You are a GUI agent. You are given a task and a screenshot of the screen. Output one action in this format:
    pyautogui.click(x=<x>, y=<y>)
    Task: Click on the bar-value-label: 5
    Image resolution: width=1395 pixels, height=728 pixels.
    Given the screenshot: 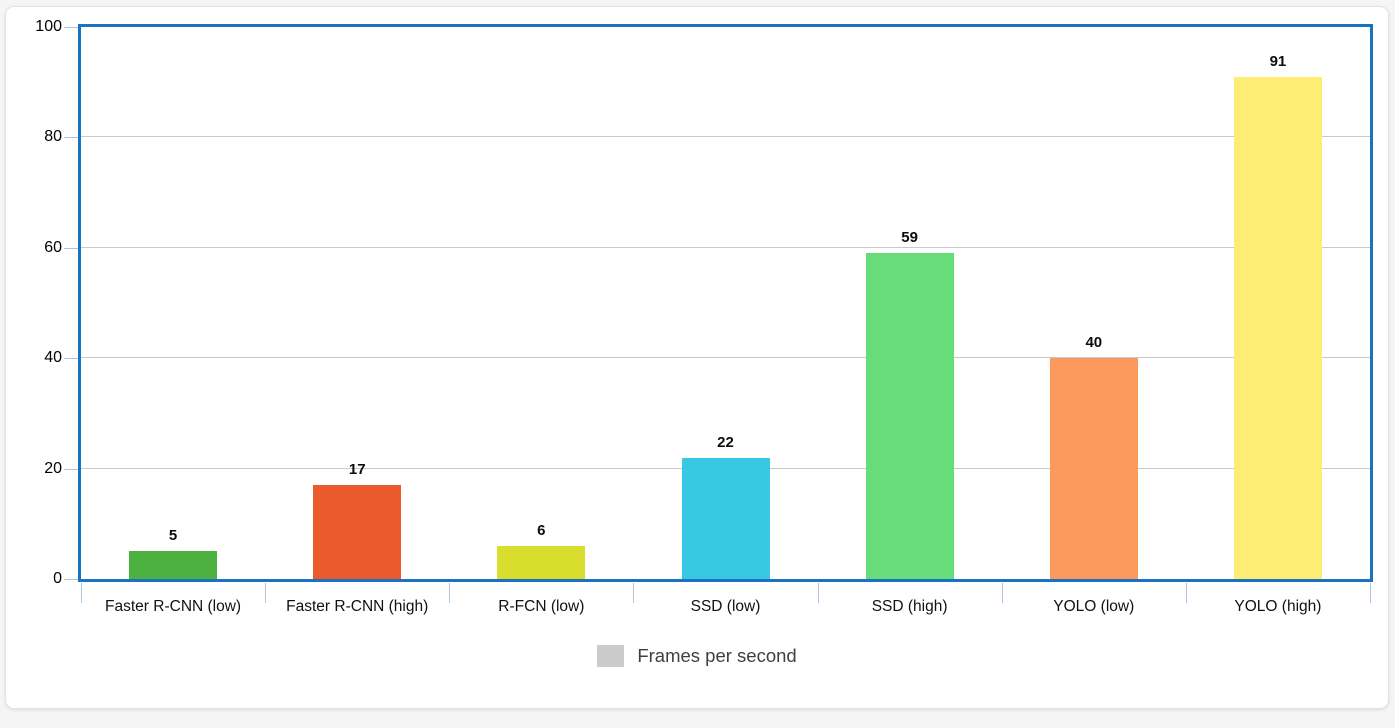 What is the action you would take?
    pyautogui.click(x=173, y=536)
    